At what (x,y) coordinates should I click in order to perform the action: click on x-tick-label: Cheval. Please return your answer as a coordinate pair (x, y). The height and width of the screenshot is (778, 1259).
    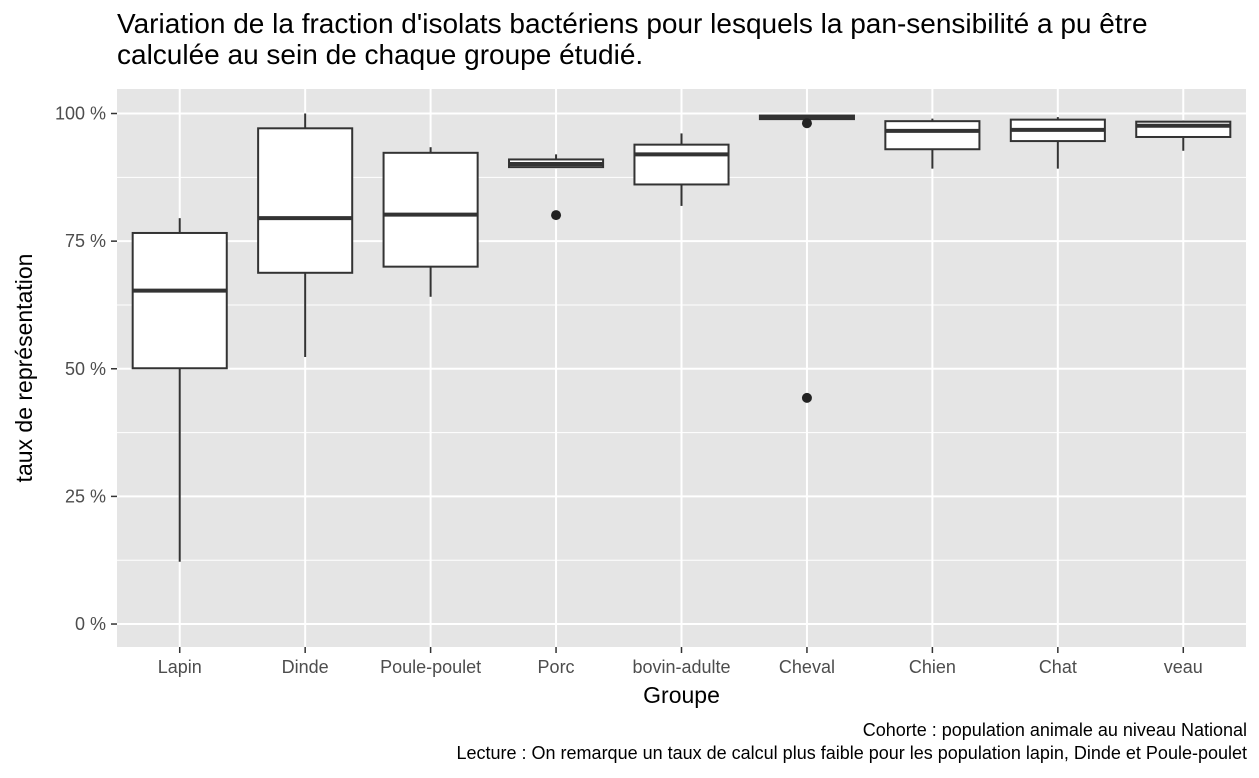
    Looking at the image, I should click on (807, 667).